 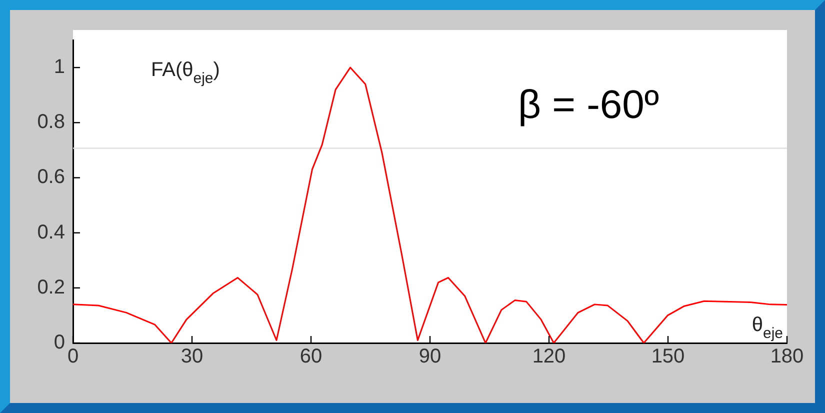 What do you see at coordinates (430, 357) in the screenshot?
I see `x-tick-label: 90` at bounding box center [430, 357].